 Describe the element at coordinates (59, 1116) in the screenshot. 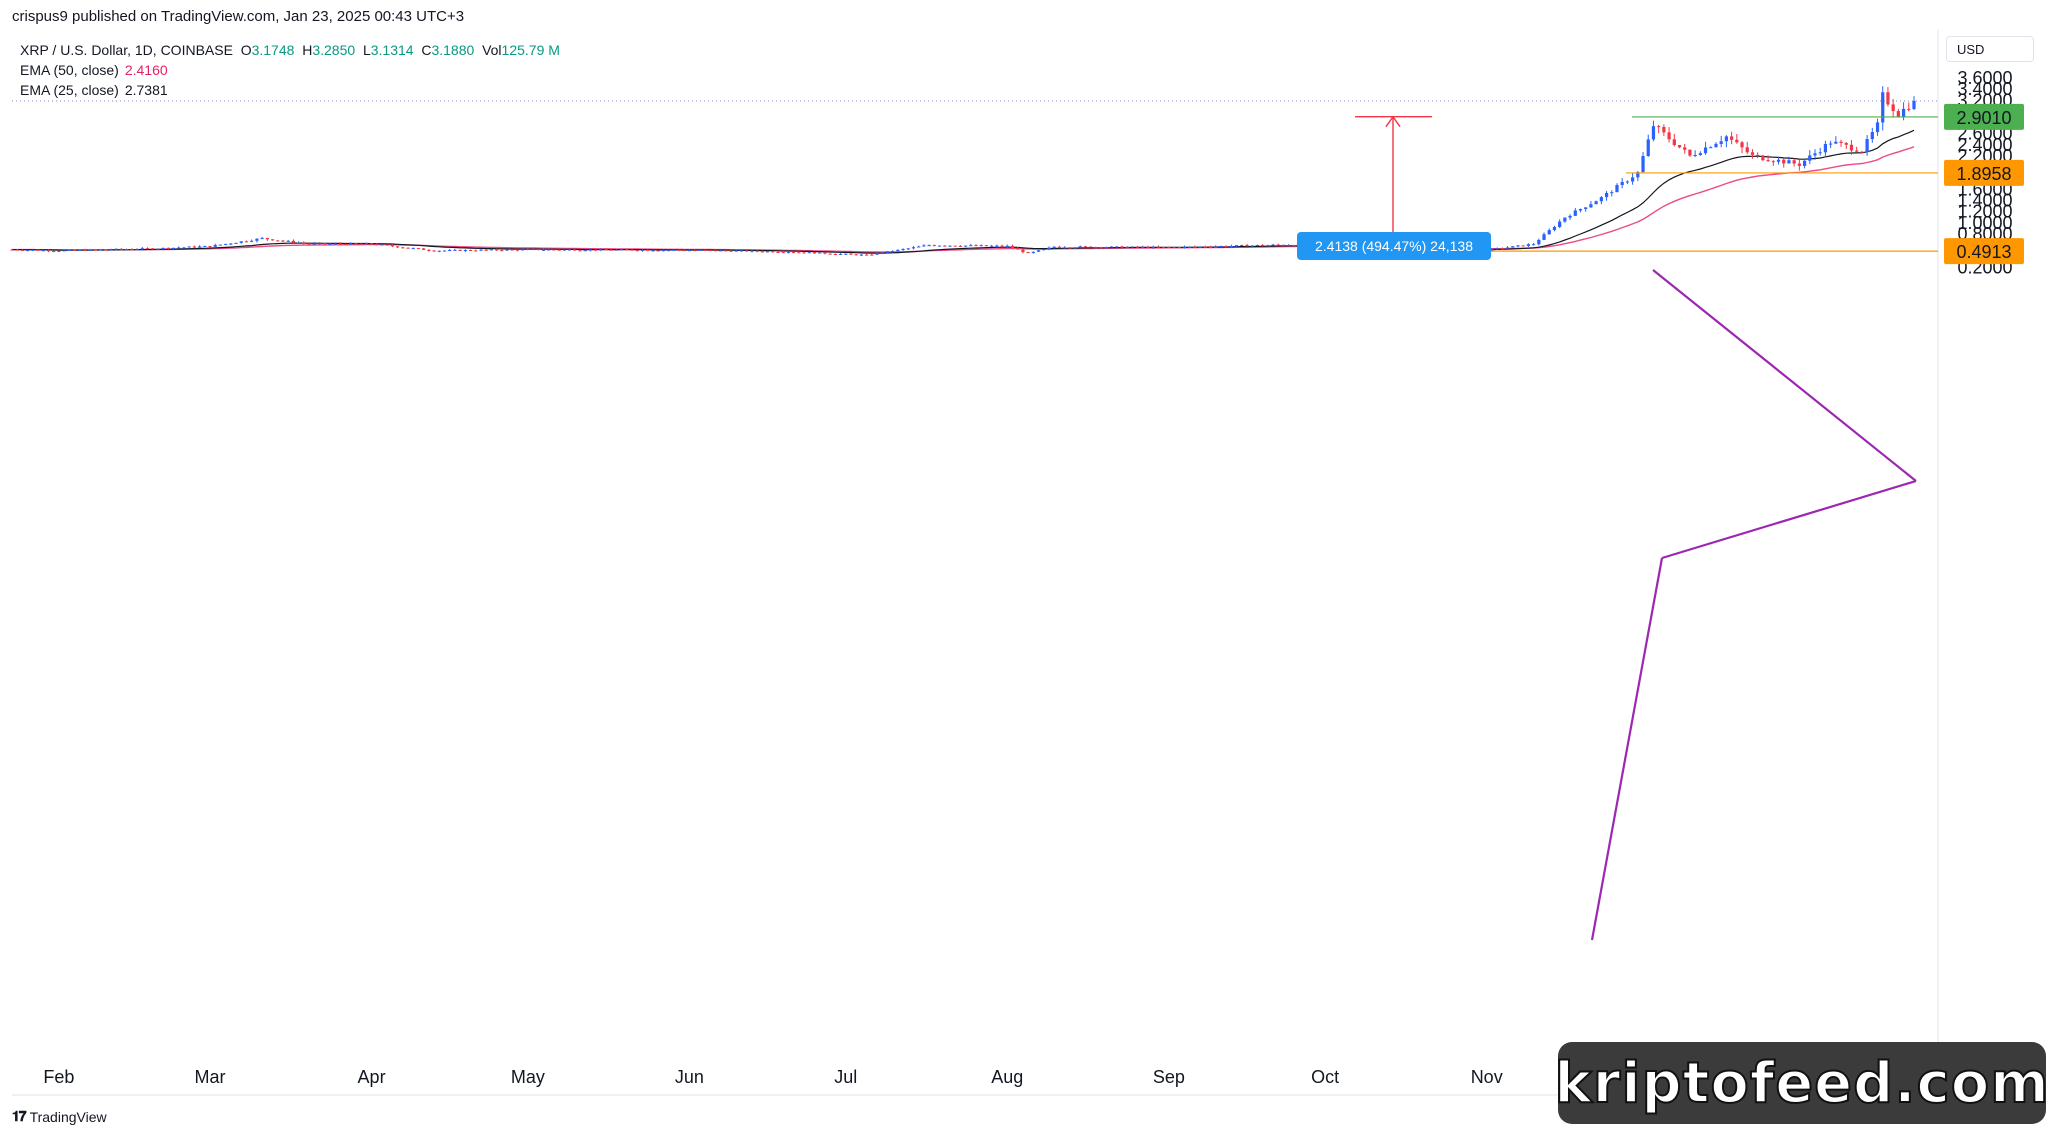

I see `tradingview-footer: 𝟏𝟕 TradingView` at that location.